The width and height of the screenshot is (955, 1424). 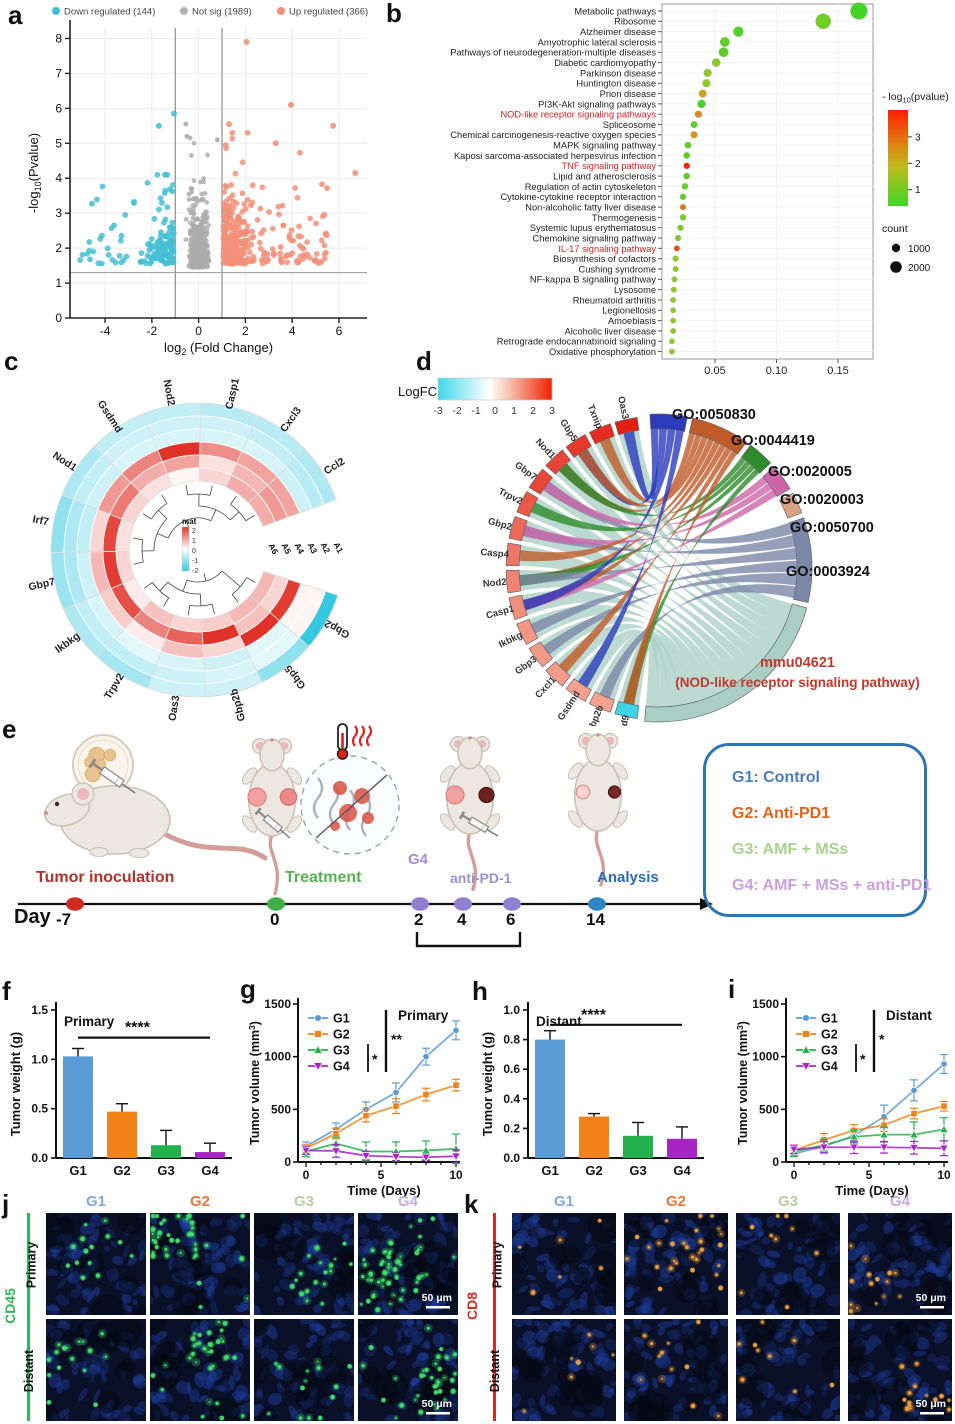 I want to click on svg-text: Lysosome, so click(x=635, y=290).